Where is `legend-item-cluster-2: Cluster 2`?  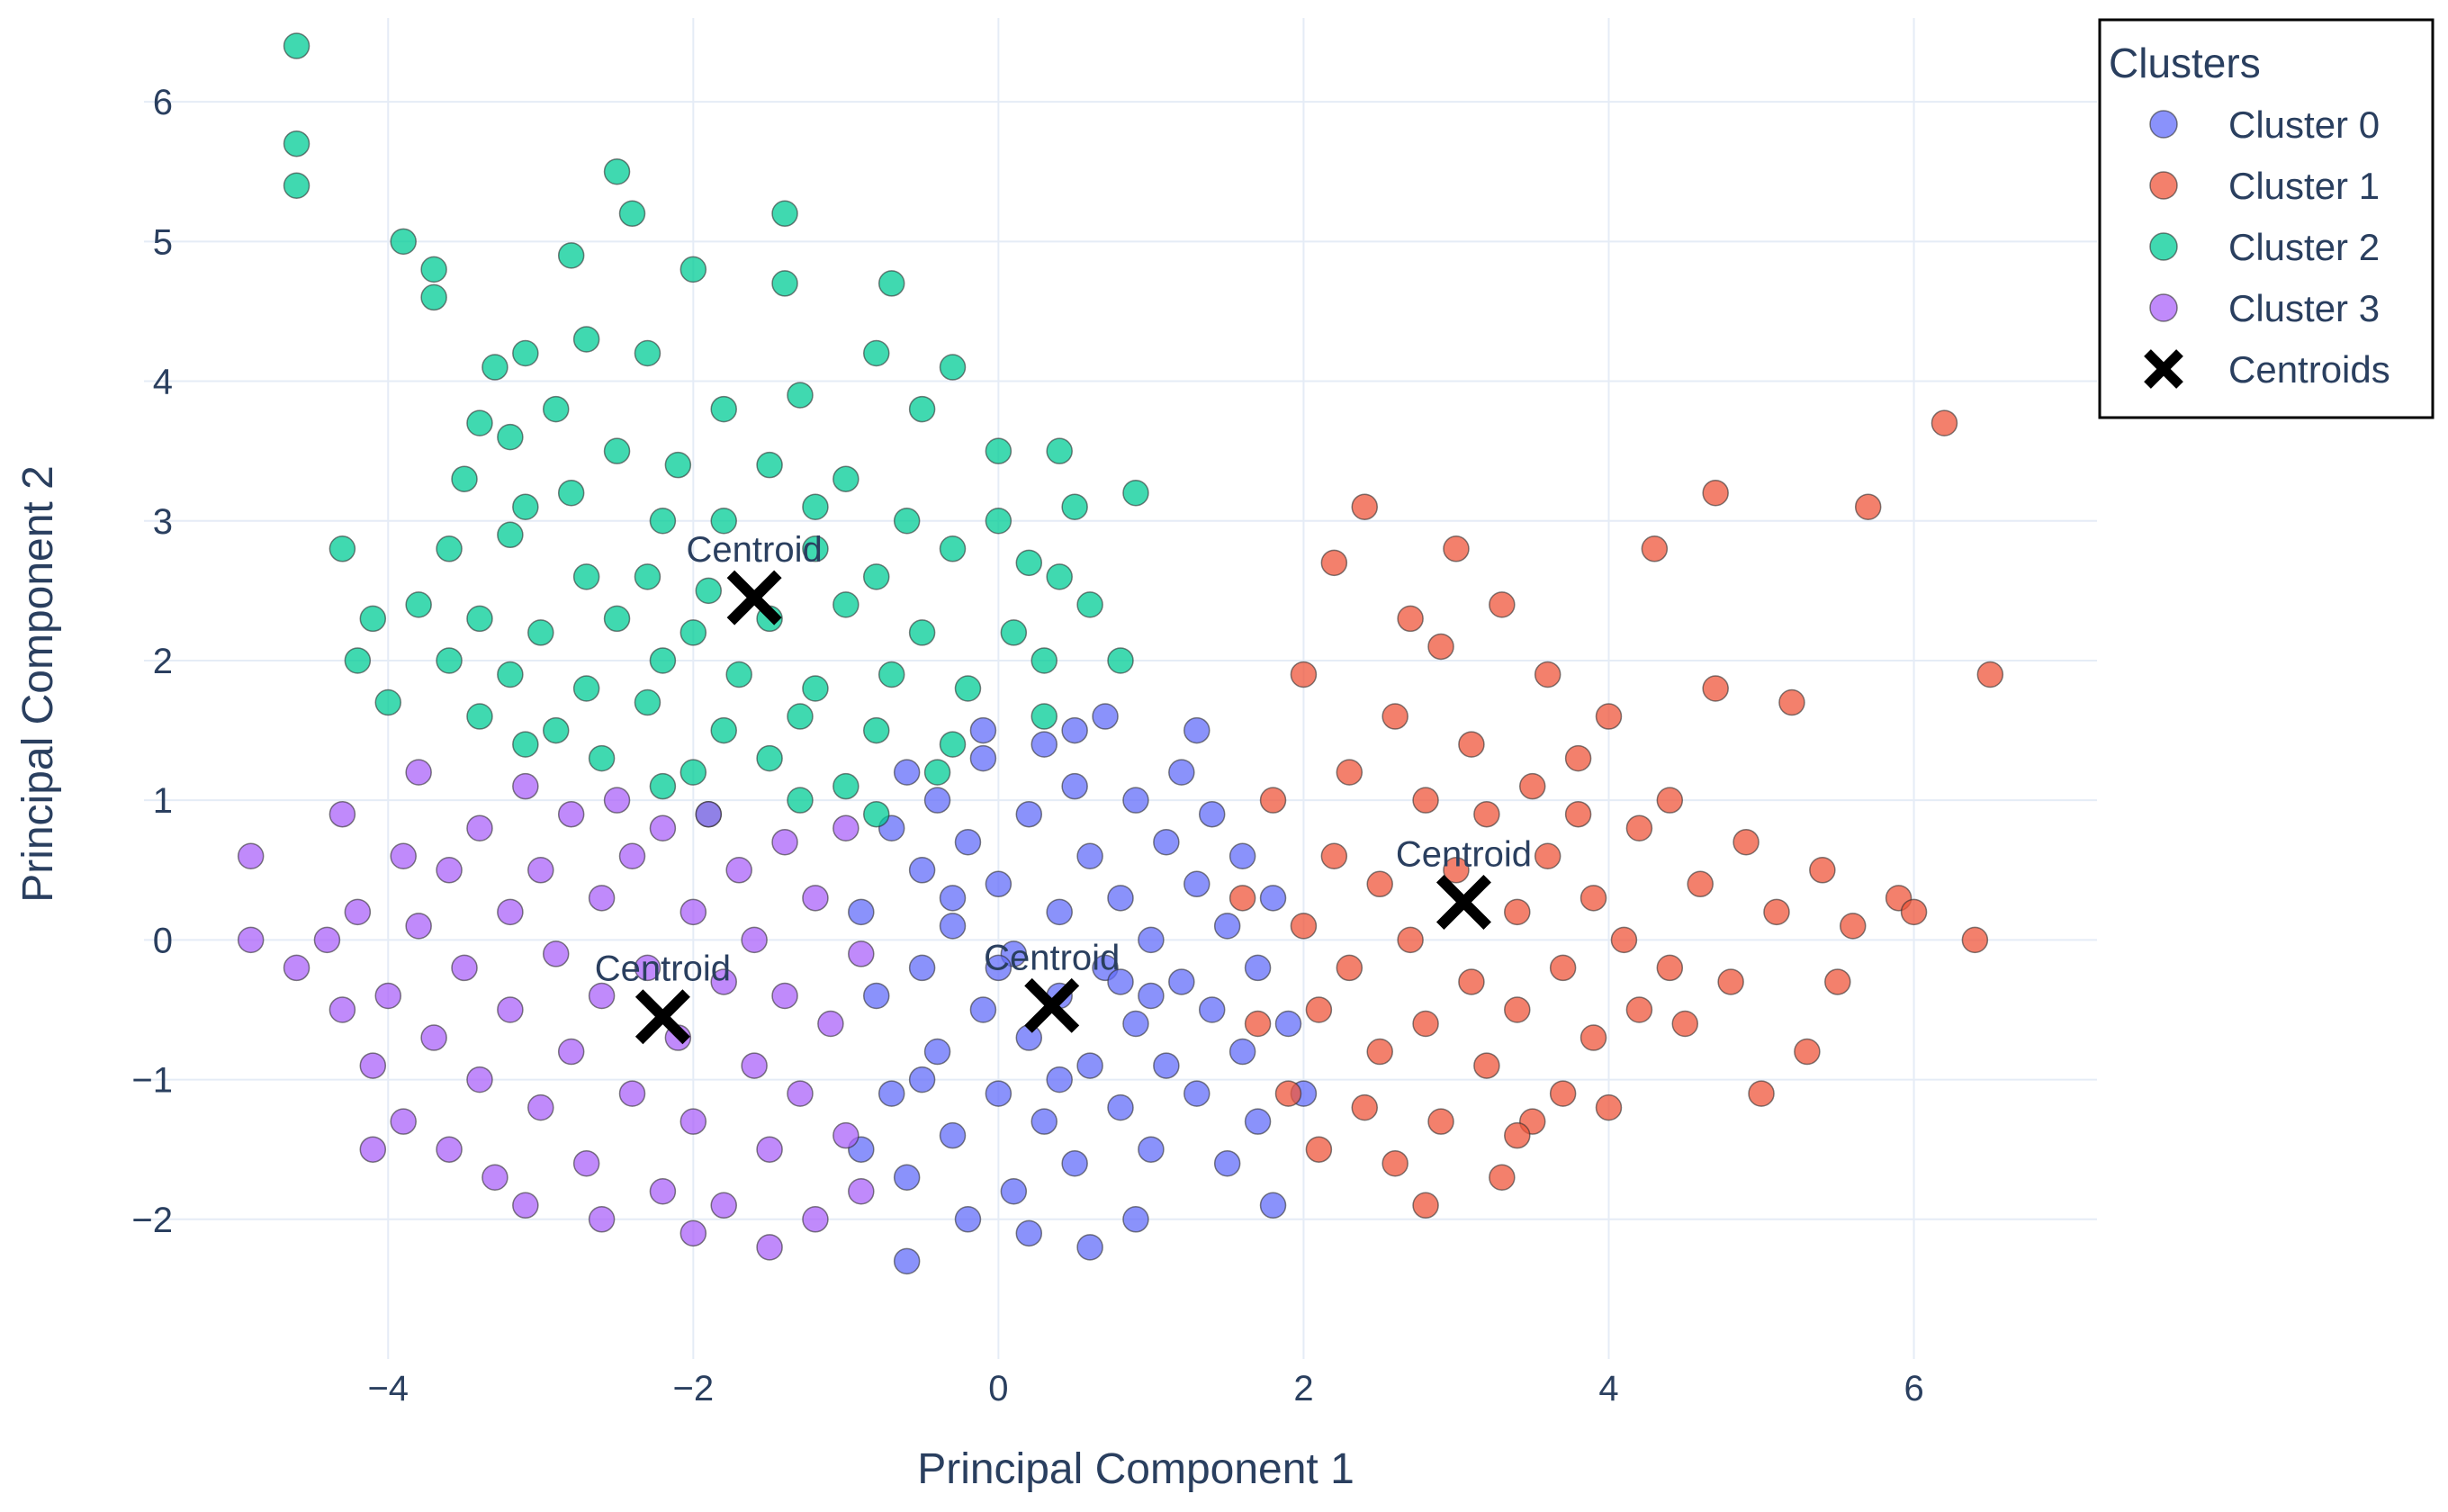
legend-item-cluster-2: Cluster 2 is located at coordinates (2265, 247).